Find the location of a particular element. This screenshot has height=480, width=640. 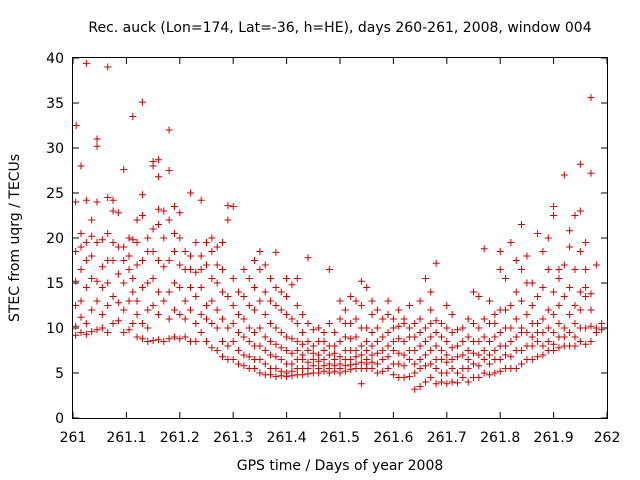

y-tick-label: 20 is located at coordinates (55, 239).